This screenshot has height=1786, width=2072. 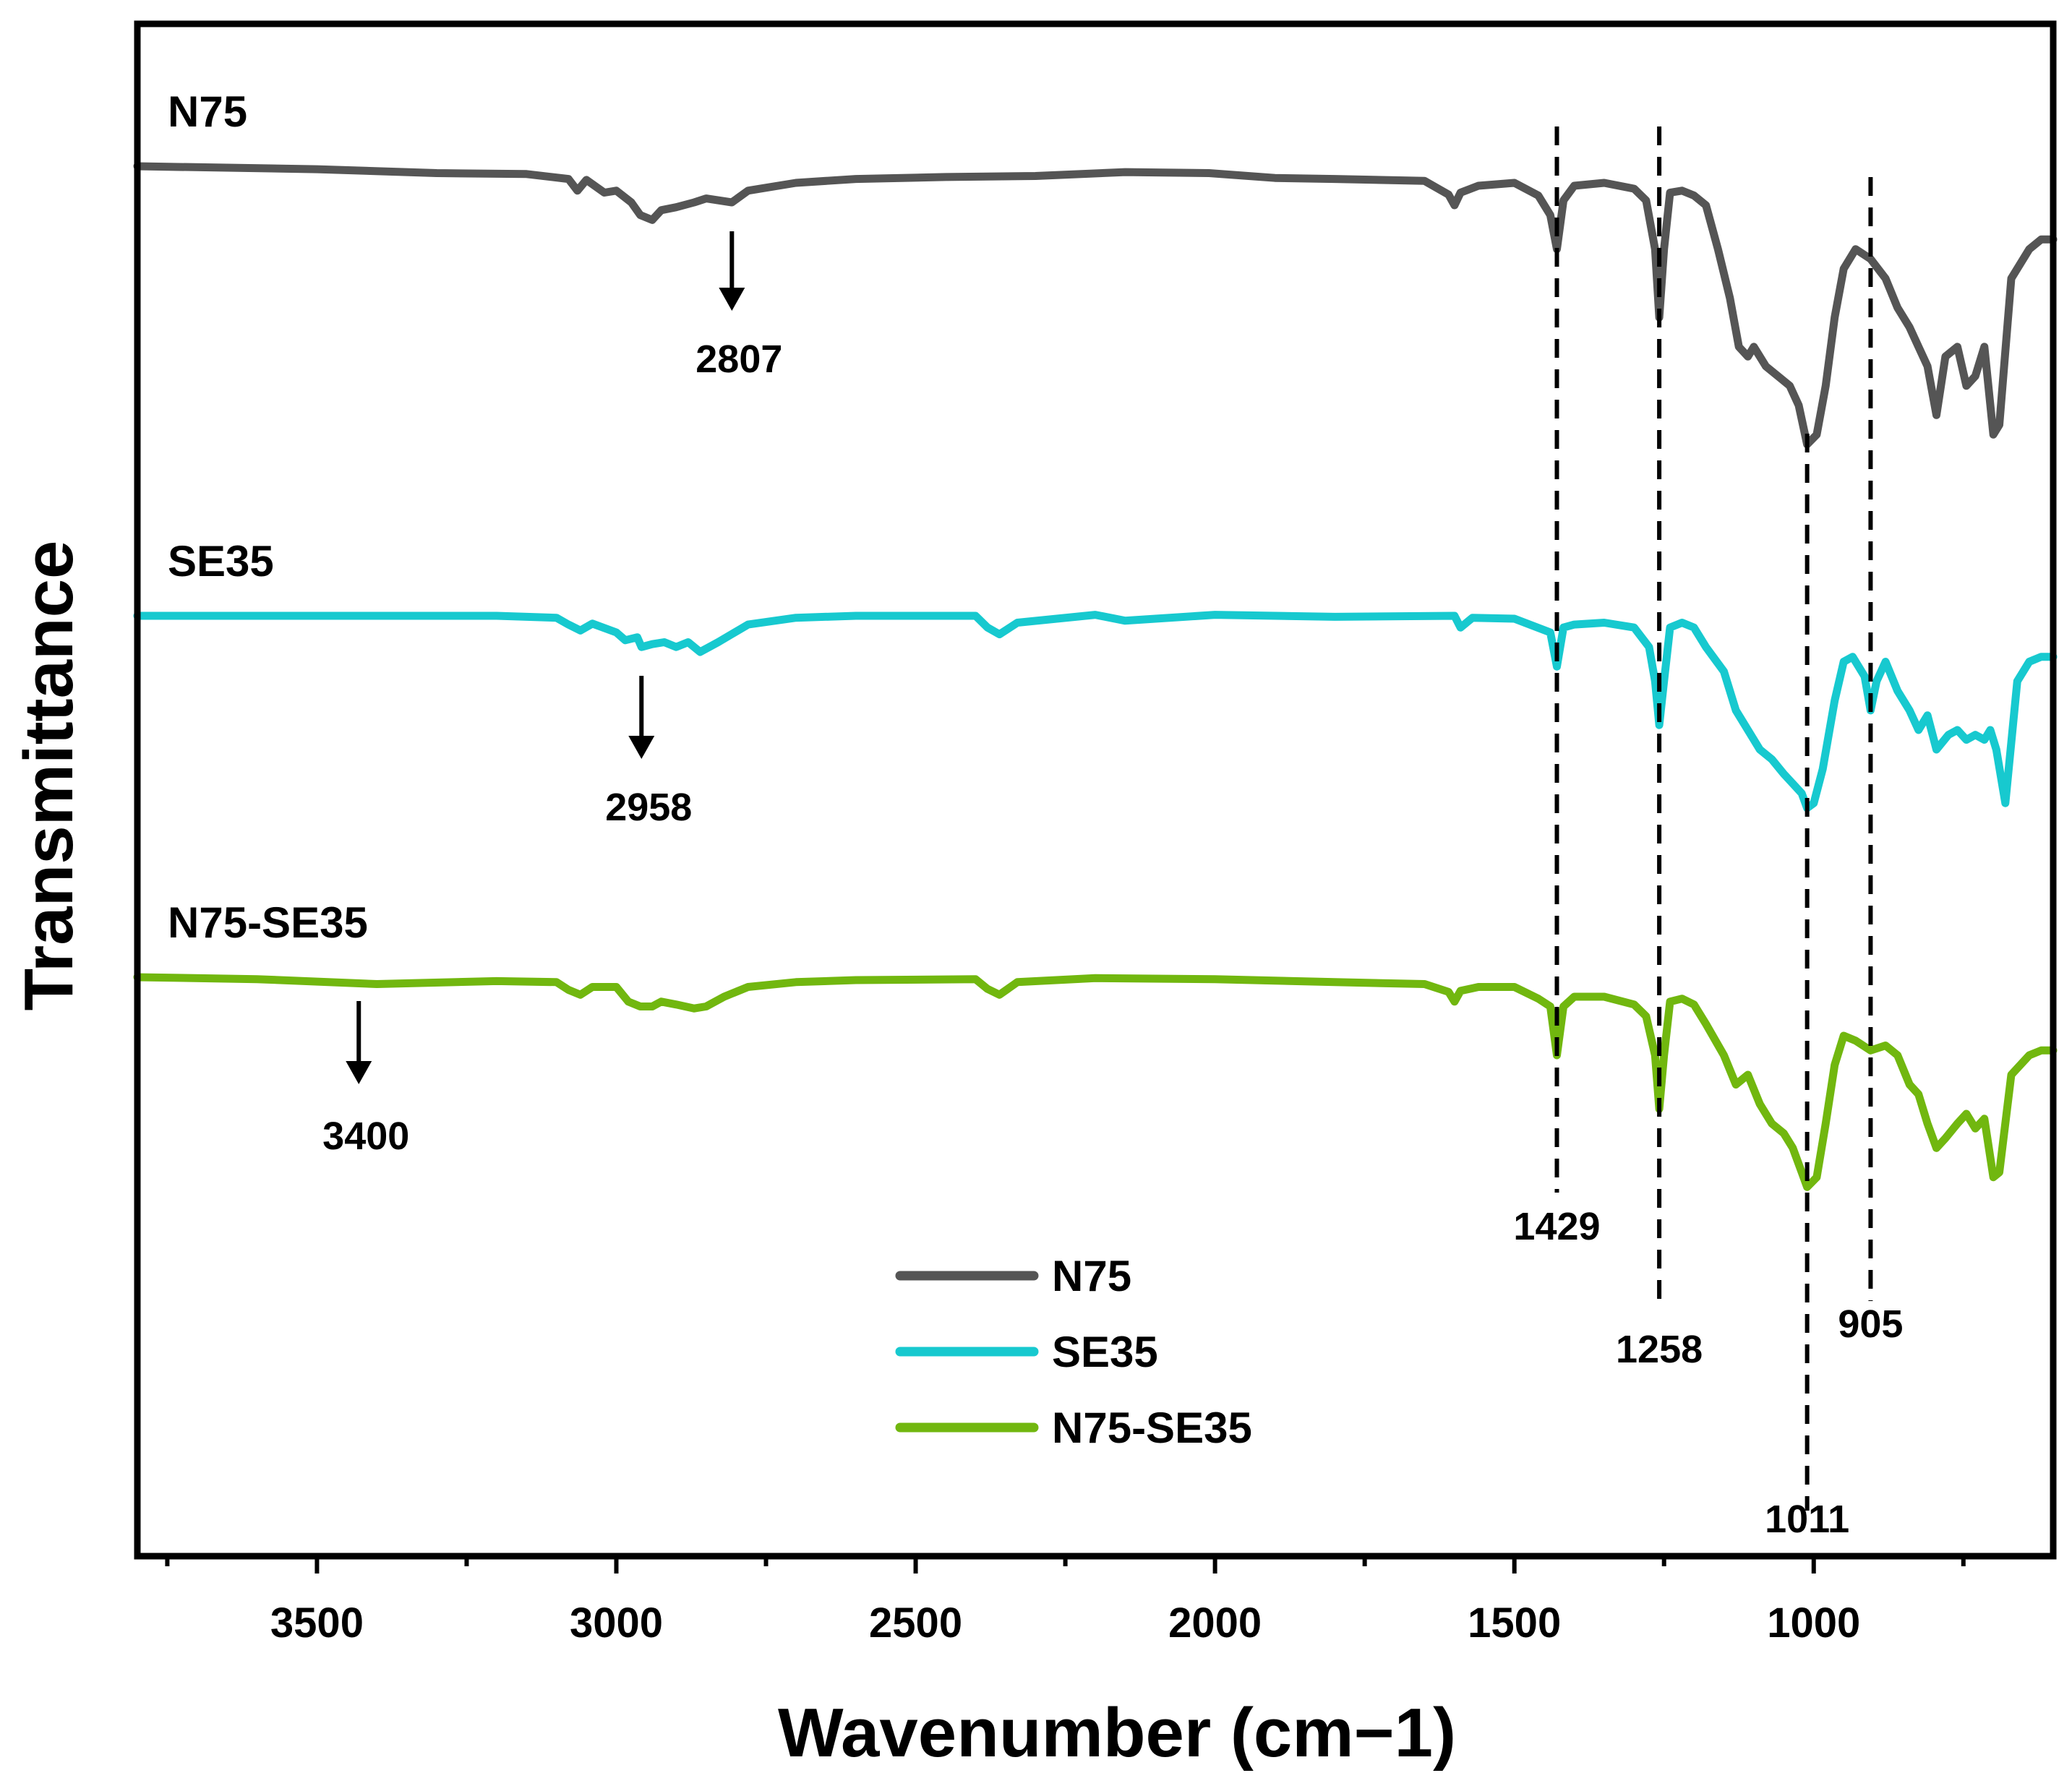 I want to click on series-label-n75: N75, so click(x=208, y=112).